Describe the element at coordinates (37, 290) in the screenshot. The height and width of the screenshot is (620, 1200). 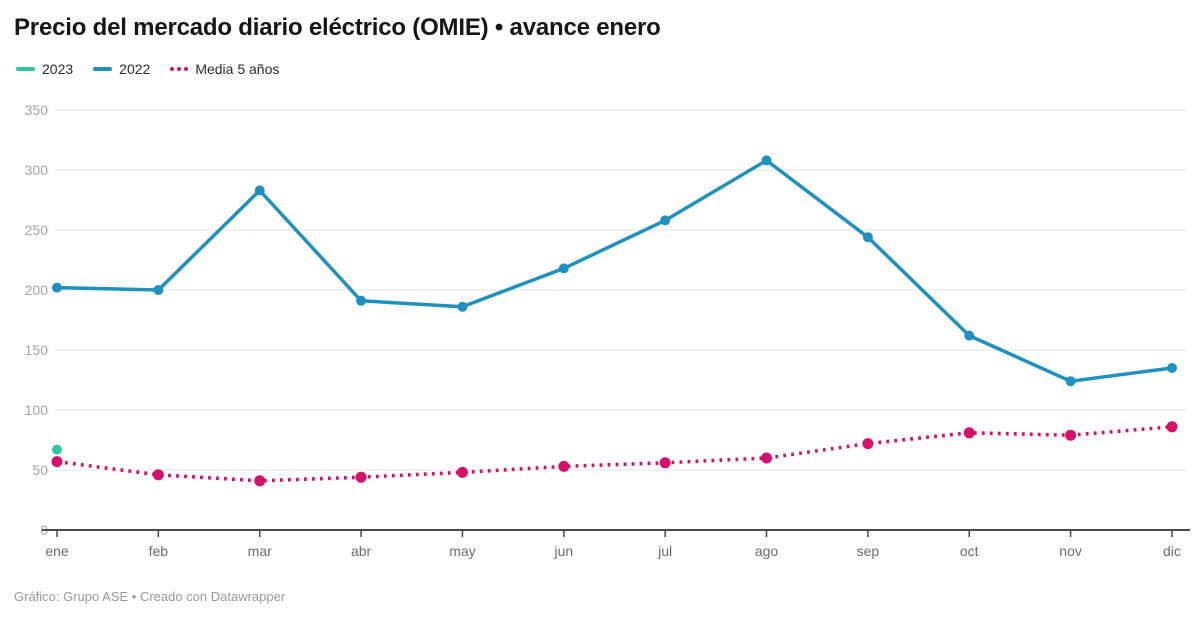
I see `y-axis-label: 200` at that location.